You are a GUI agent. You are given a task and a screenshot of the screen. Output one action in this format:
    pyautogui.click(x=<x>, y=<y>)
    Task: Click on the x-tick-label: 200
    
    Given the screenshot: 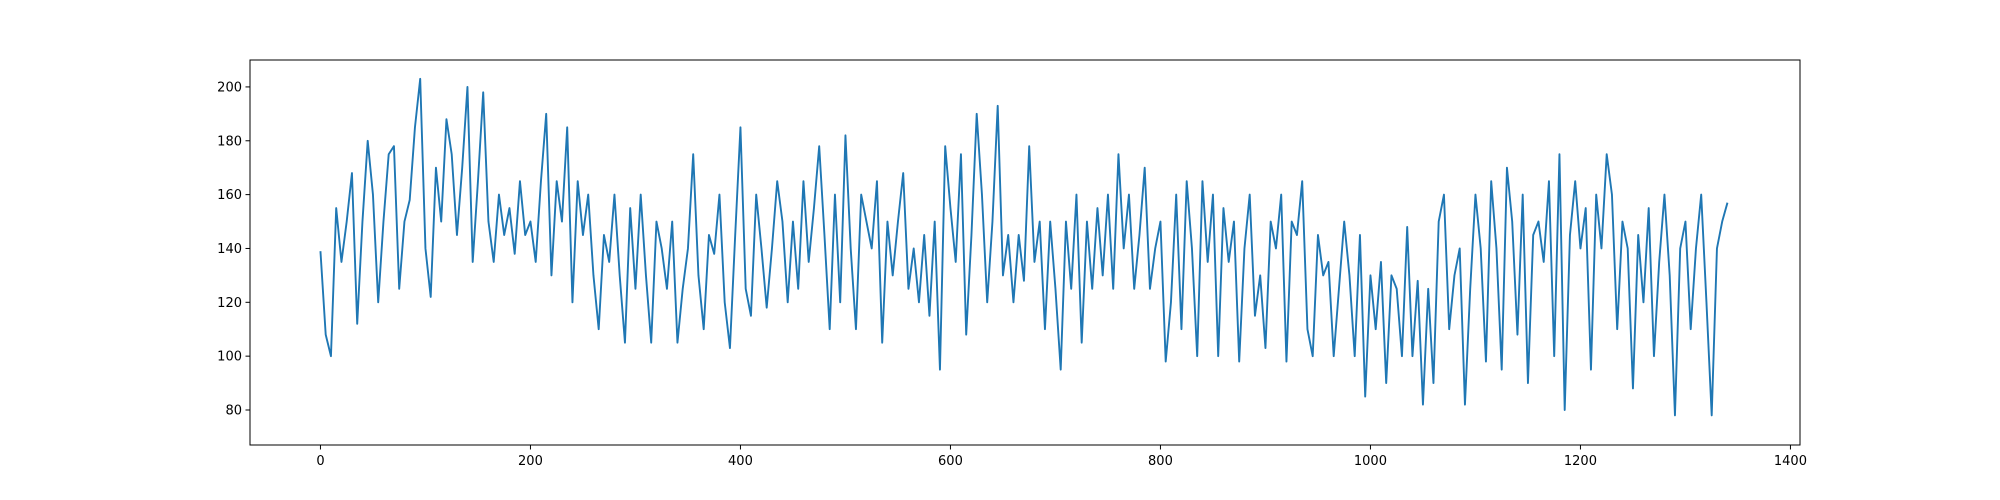 What is the action you would take?
    pyautogui.click(x=530, y=461)
    